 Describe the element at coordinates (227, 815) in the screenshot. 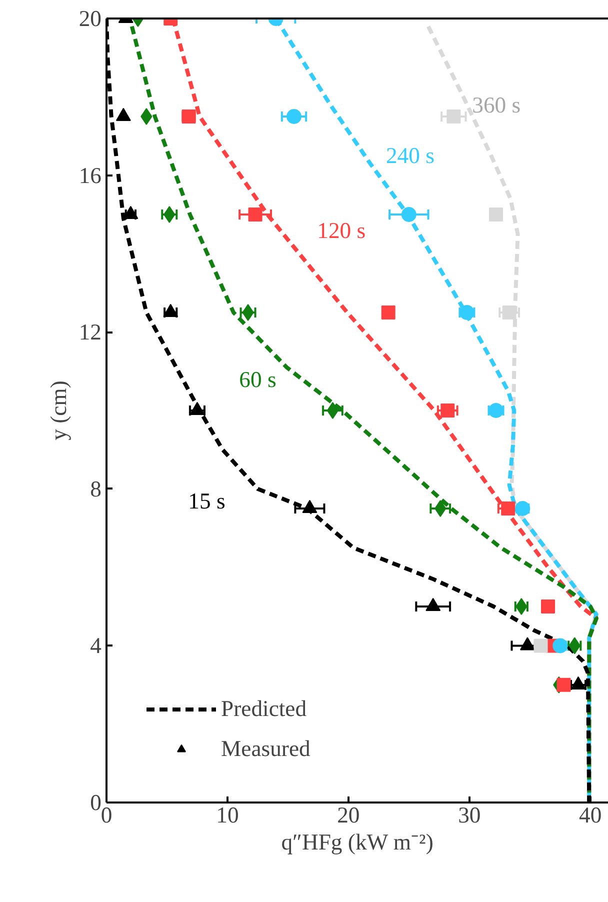

I see `x-tick-label: 10` at that location.